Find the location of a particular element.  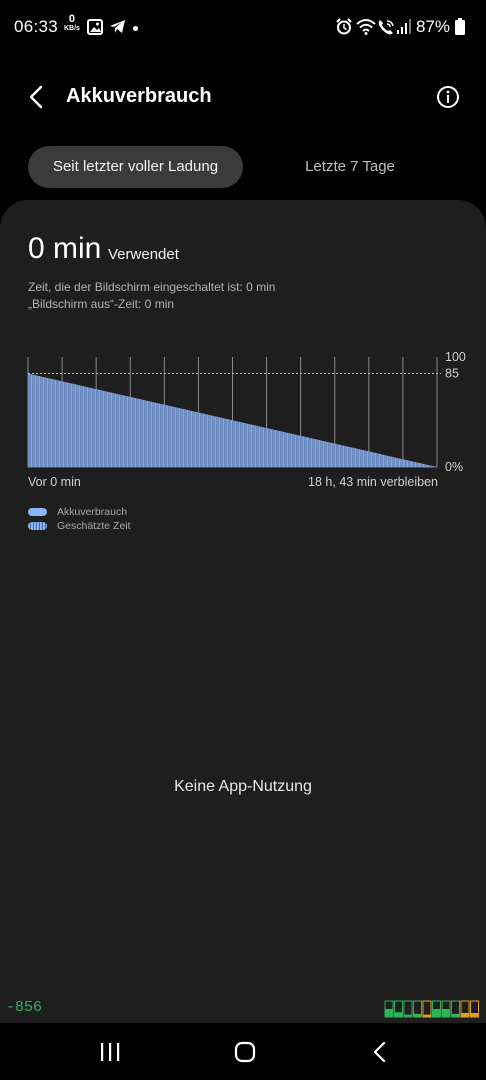

wifi-calling-icon is located at coordinates (386, 27).